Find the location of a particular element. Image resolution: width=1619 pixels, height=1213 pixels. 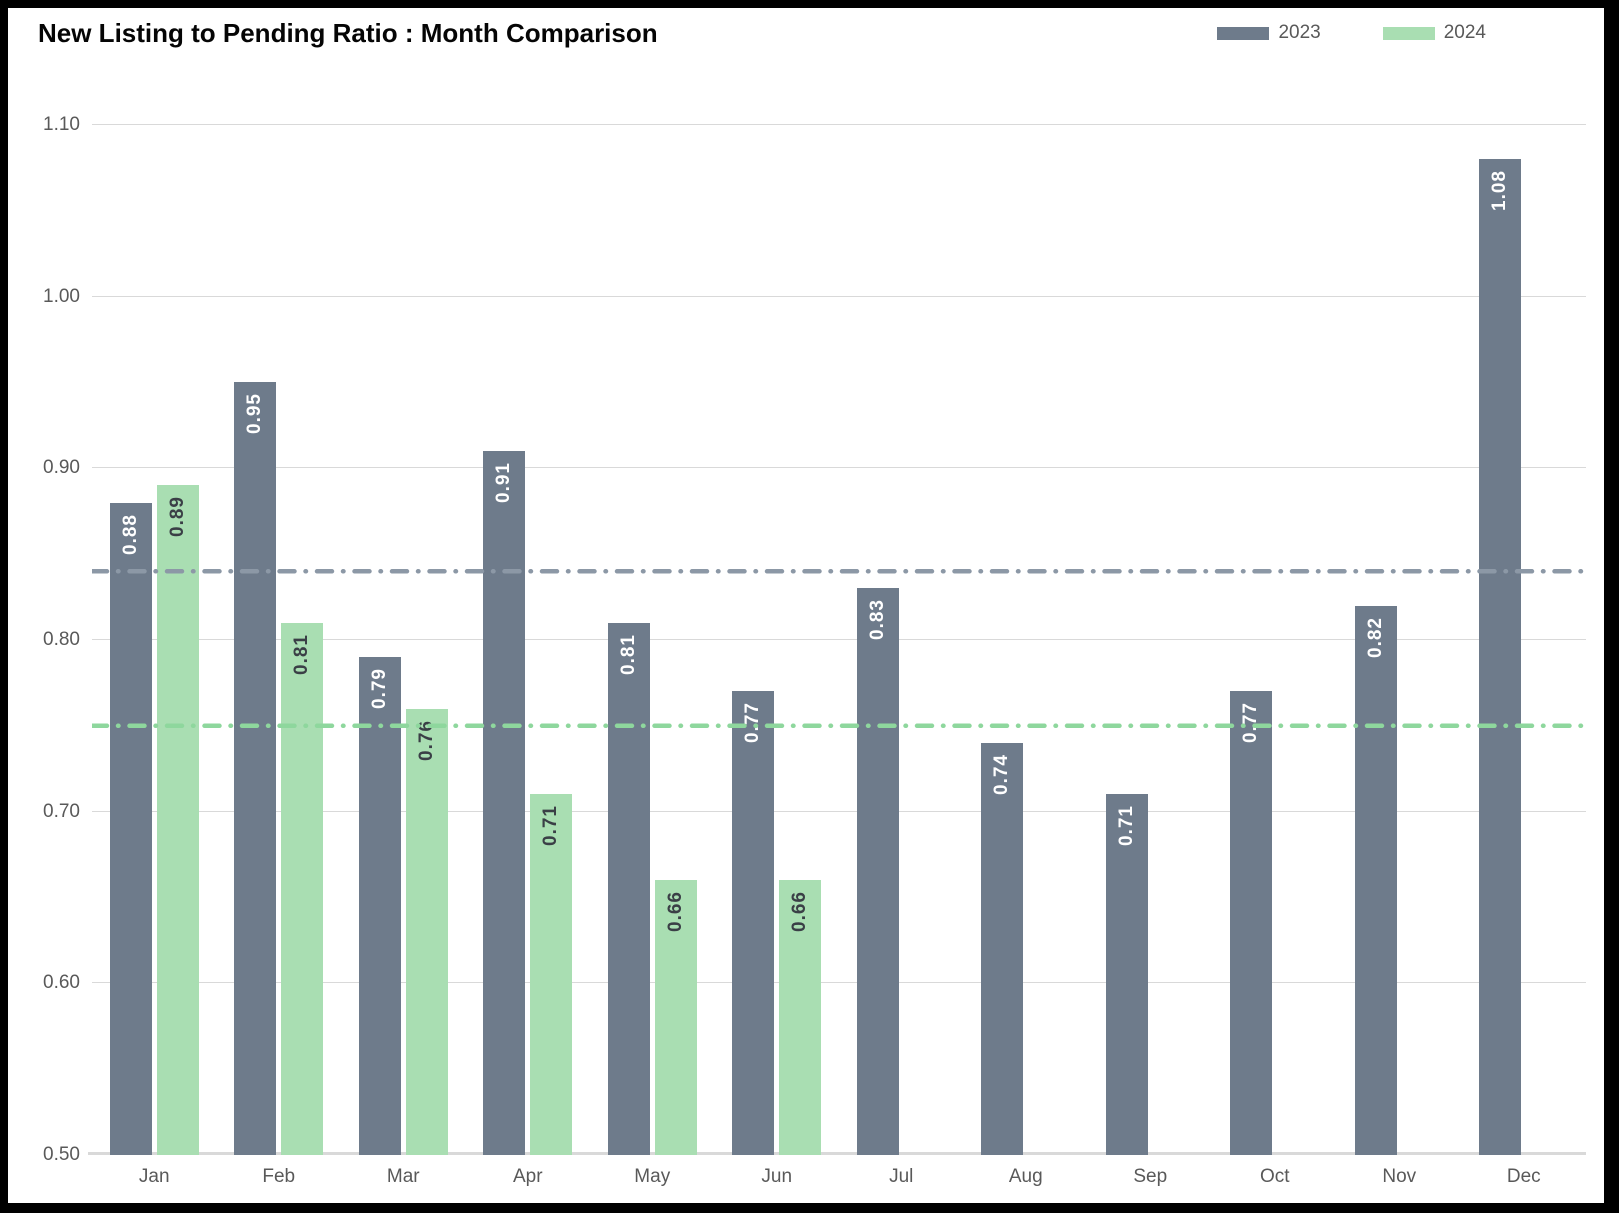

bar-2023-oct: 0.77 is located at coordinates (1251, 923).